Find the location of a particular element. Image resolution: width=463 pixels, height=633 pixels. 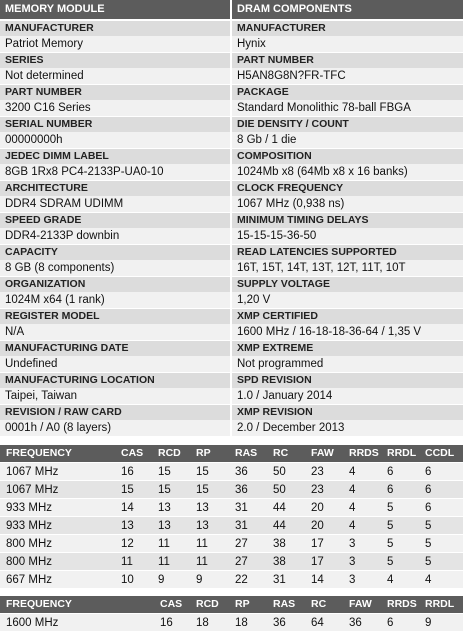

field-value: 1.0 / January 2014 is located at coordinates (347, 396).